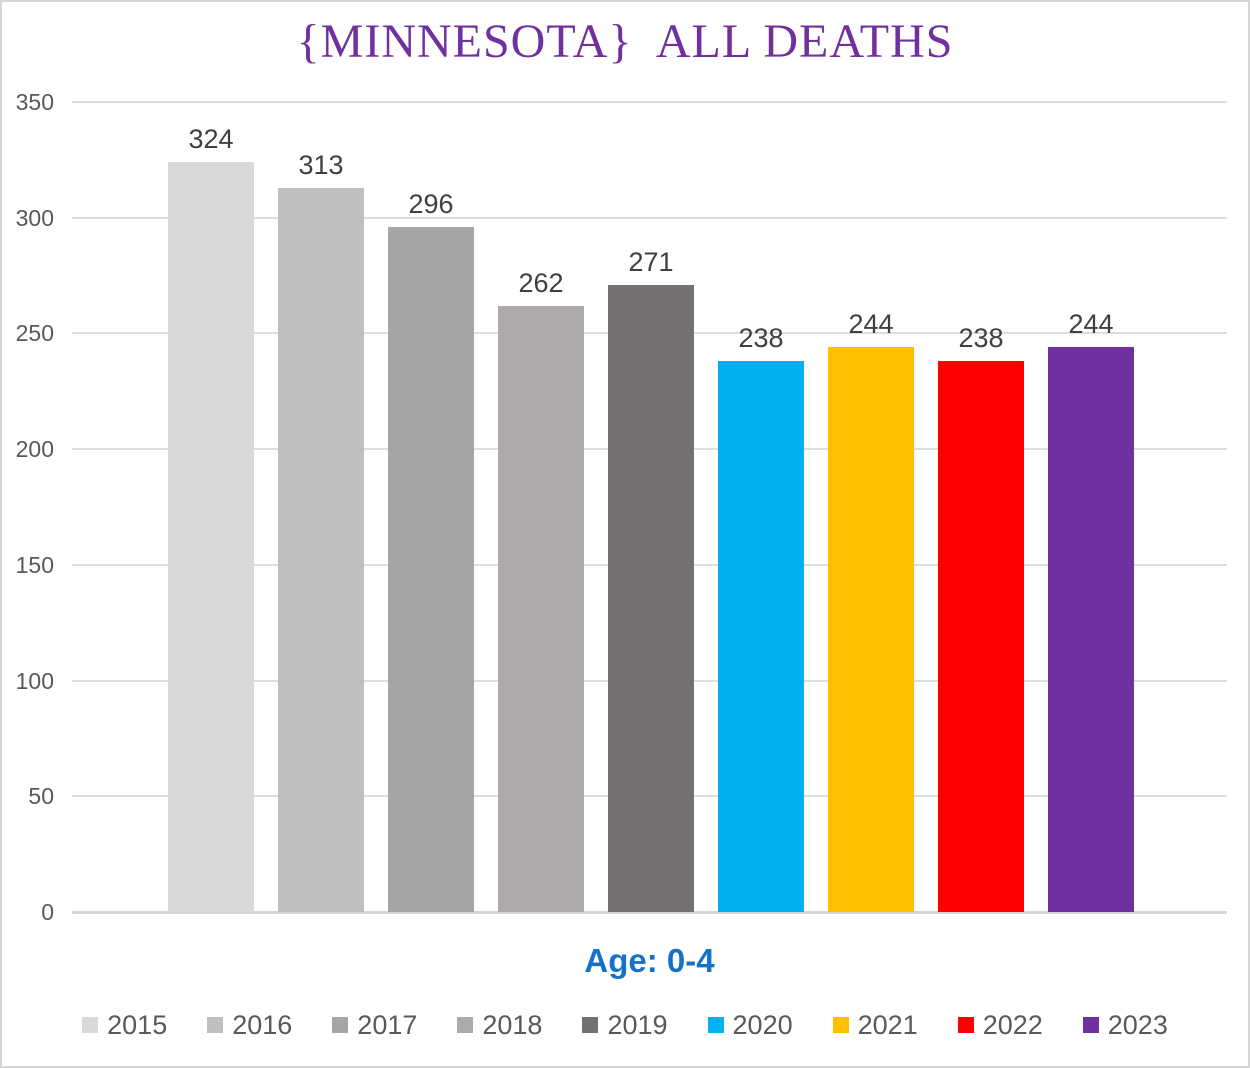  I want to click on legend-swatch-2021, so click(840, 1025).